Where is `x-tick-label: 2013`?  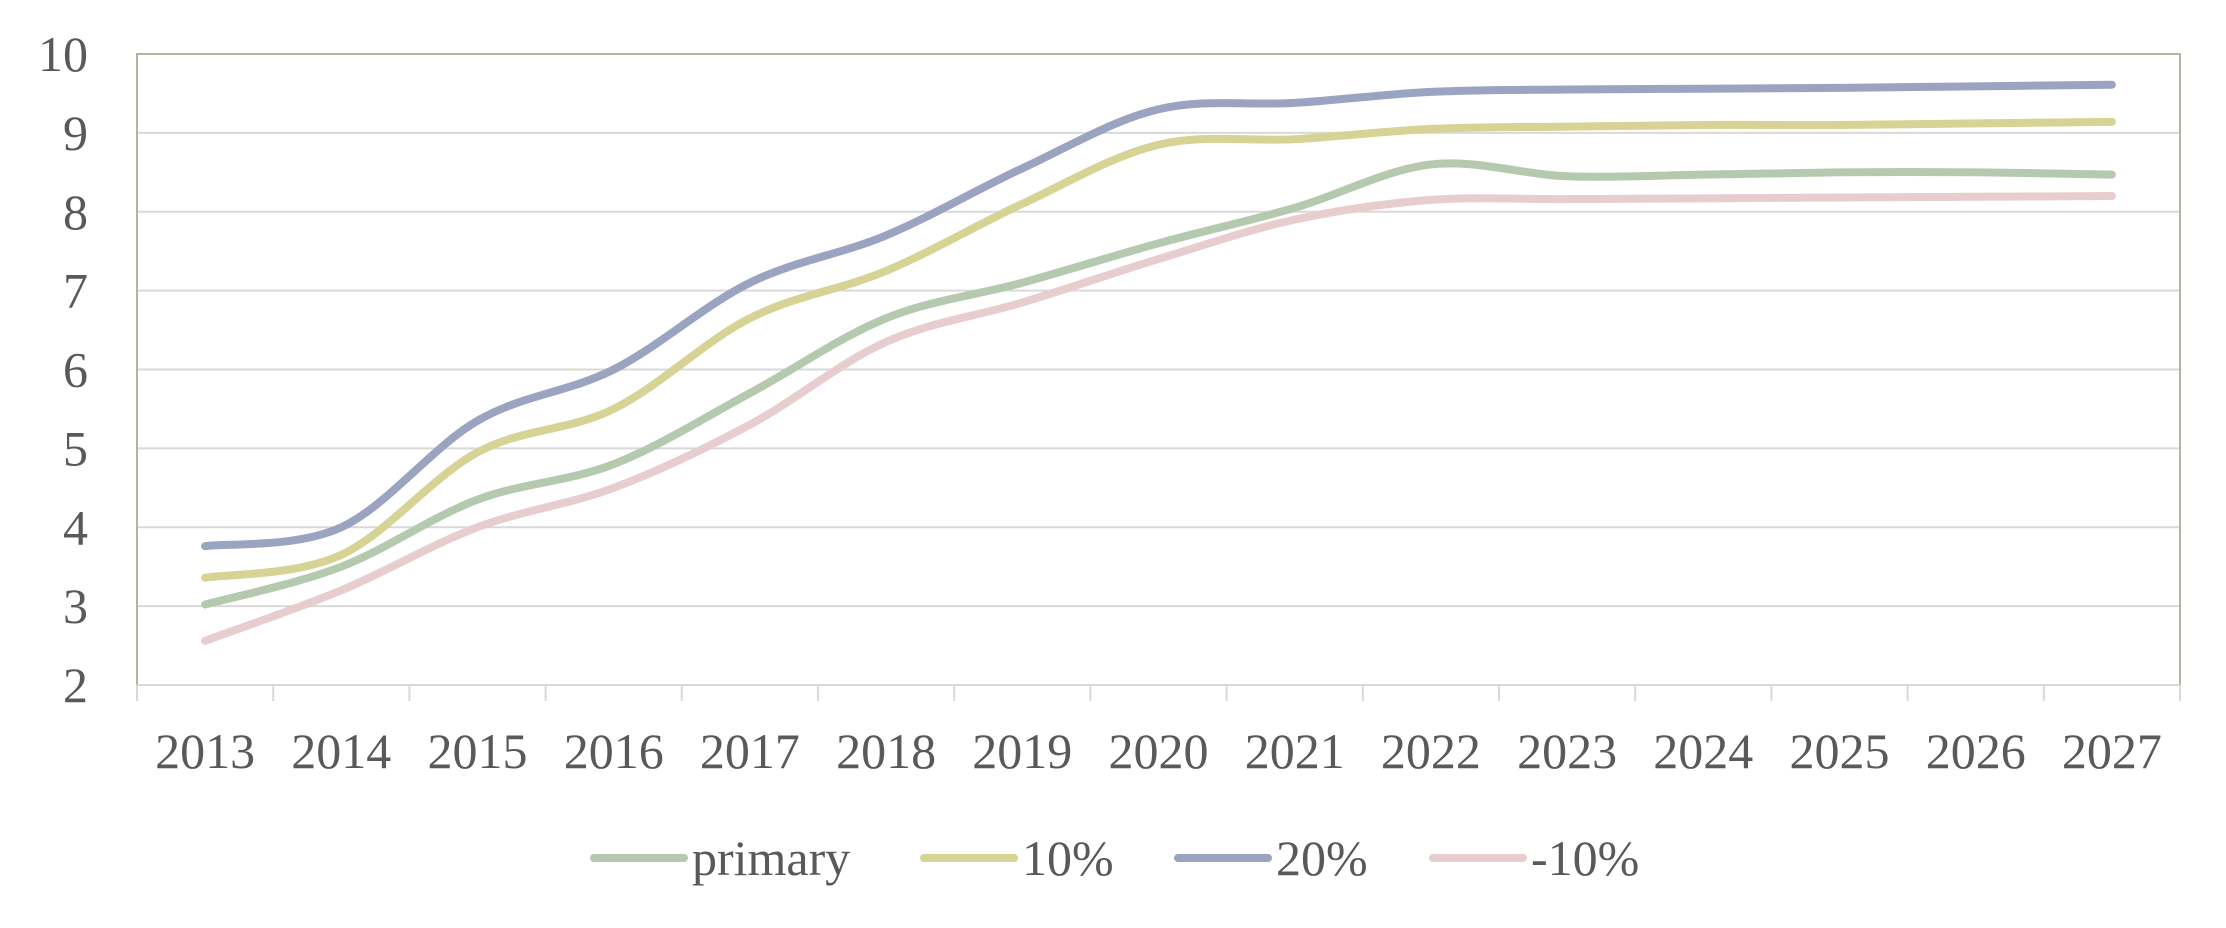 x-tick-label: 2013 is located at coordinates (205, 751).